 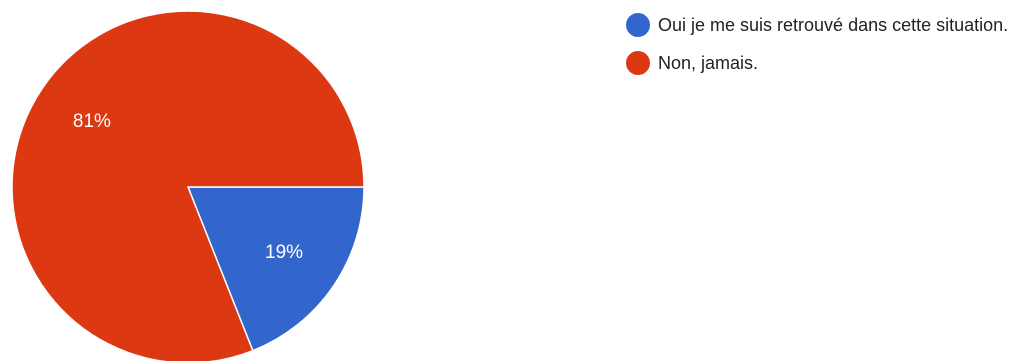 What do you see at coordinates (638, 63) in the screenshot?
I see `legend-swatch-non` at bounding box center [638, 63].